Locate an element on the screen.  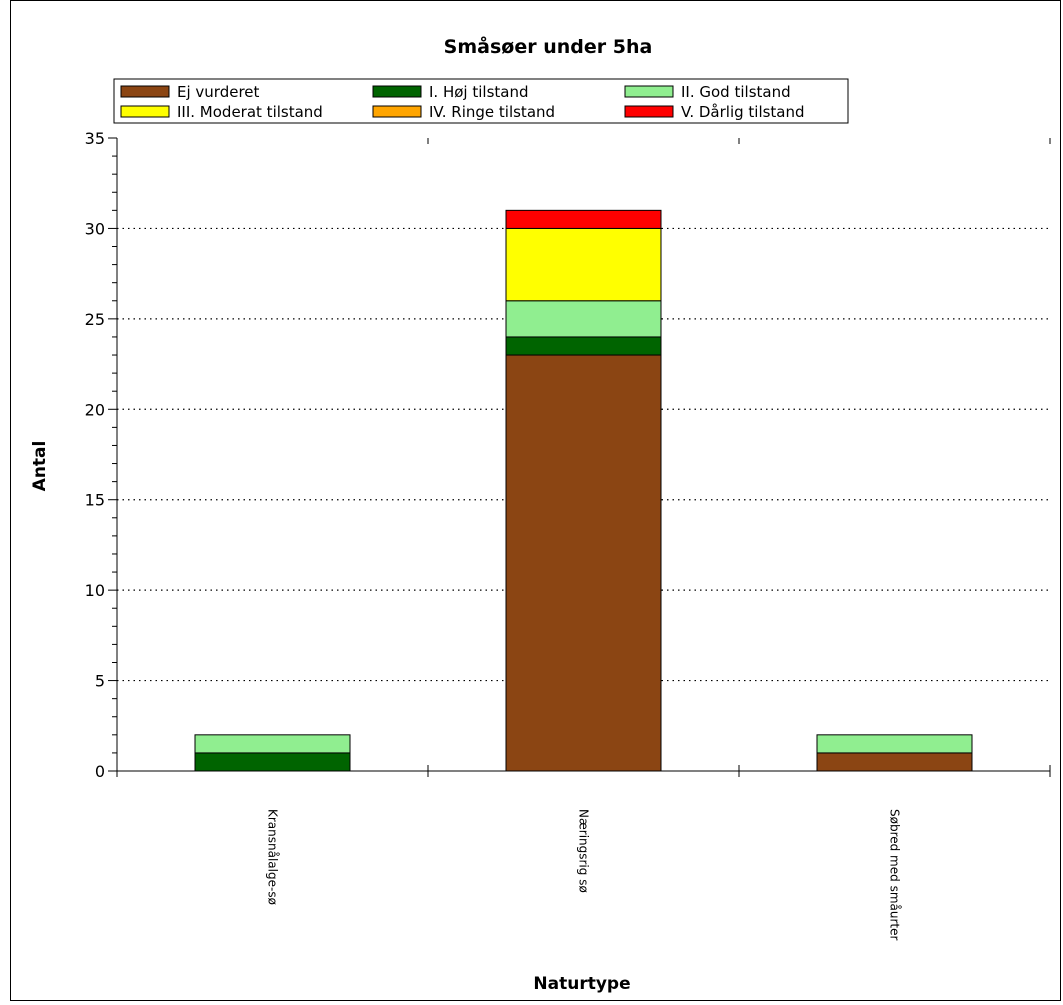
y-tick-labels: 0 5 10 15 20 25 30 35 is located at coordinates (95, 455).